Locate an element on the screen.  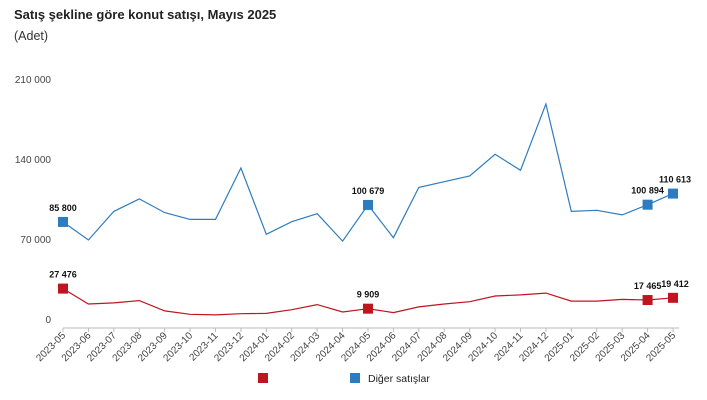
data-label: 9 909 is located at coordinates (368, 295).